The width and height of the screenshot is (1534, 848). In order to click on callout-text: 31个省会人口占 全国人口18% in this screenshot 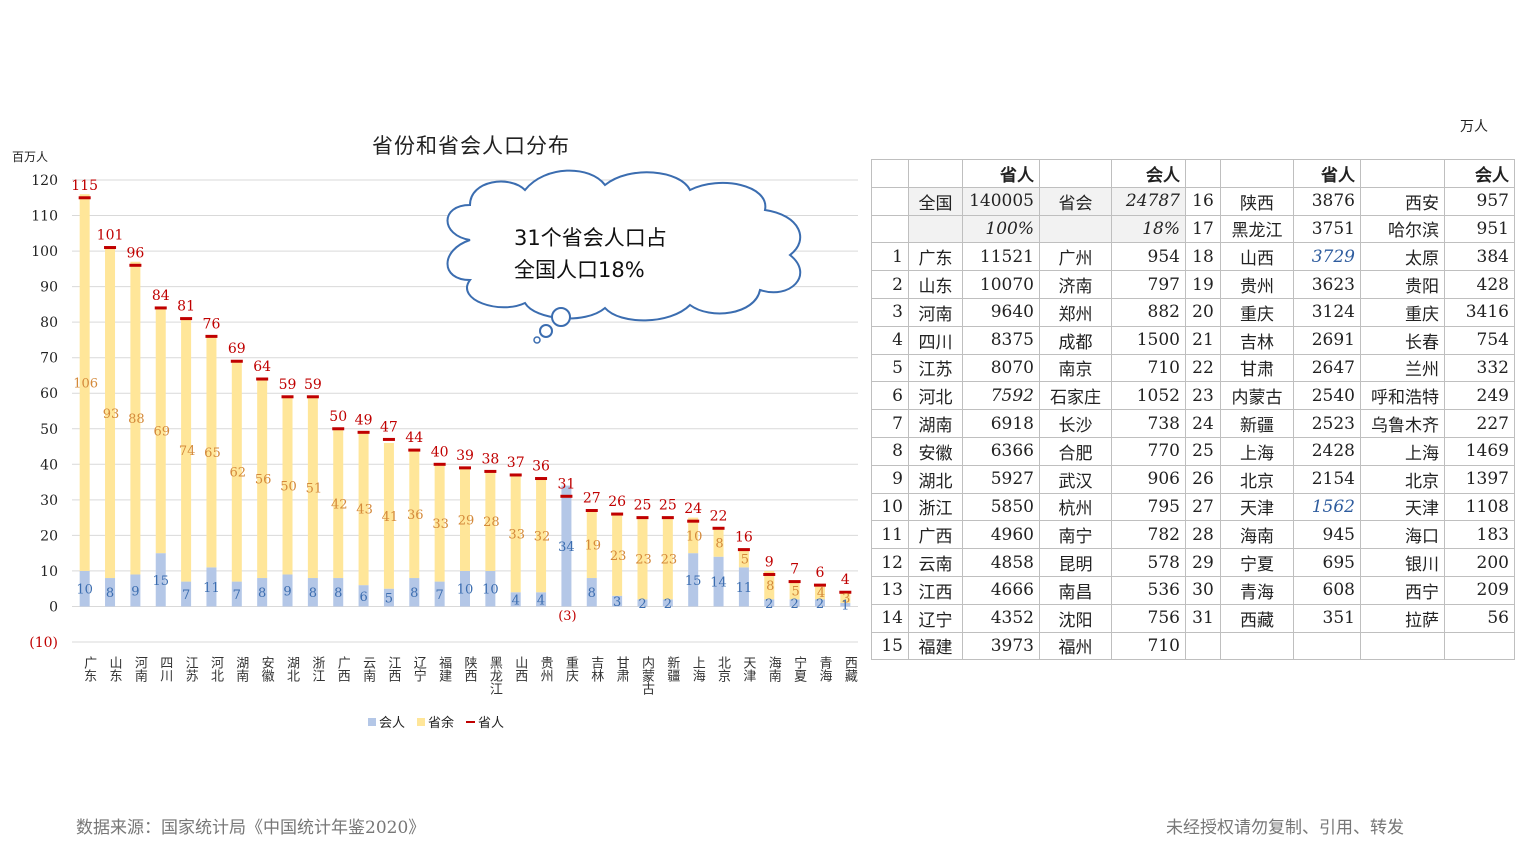, I will do `click(590, 254)`.